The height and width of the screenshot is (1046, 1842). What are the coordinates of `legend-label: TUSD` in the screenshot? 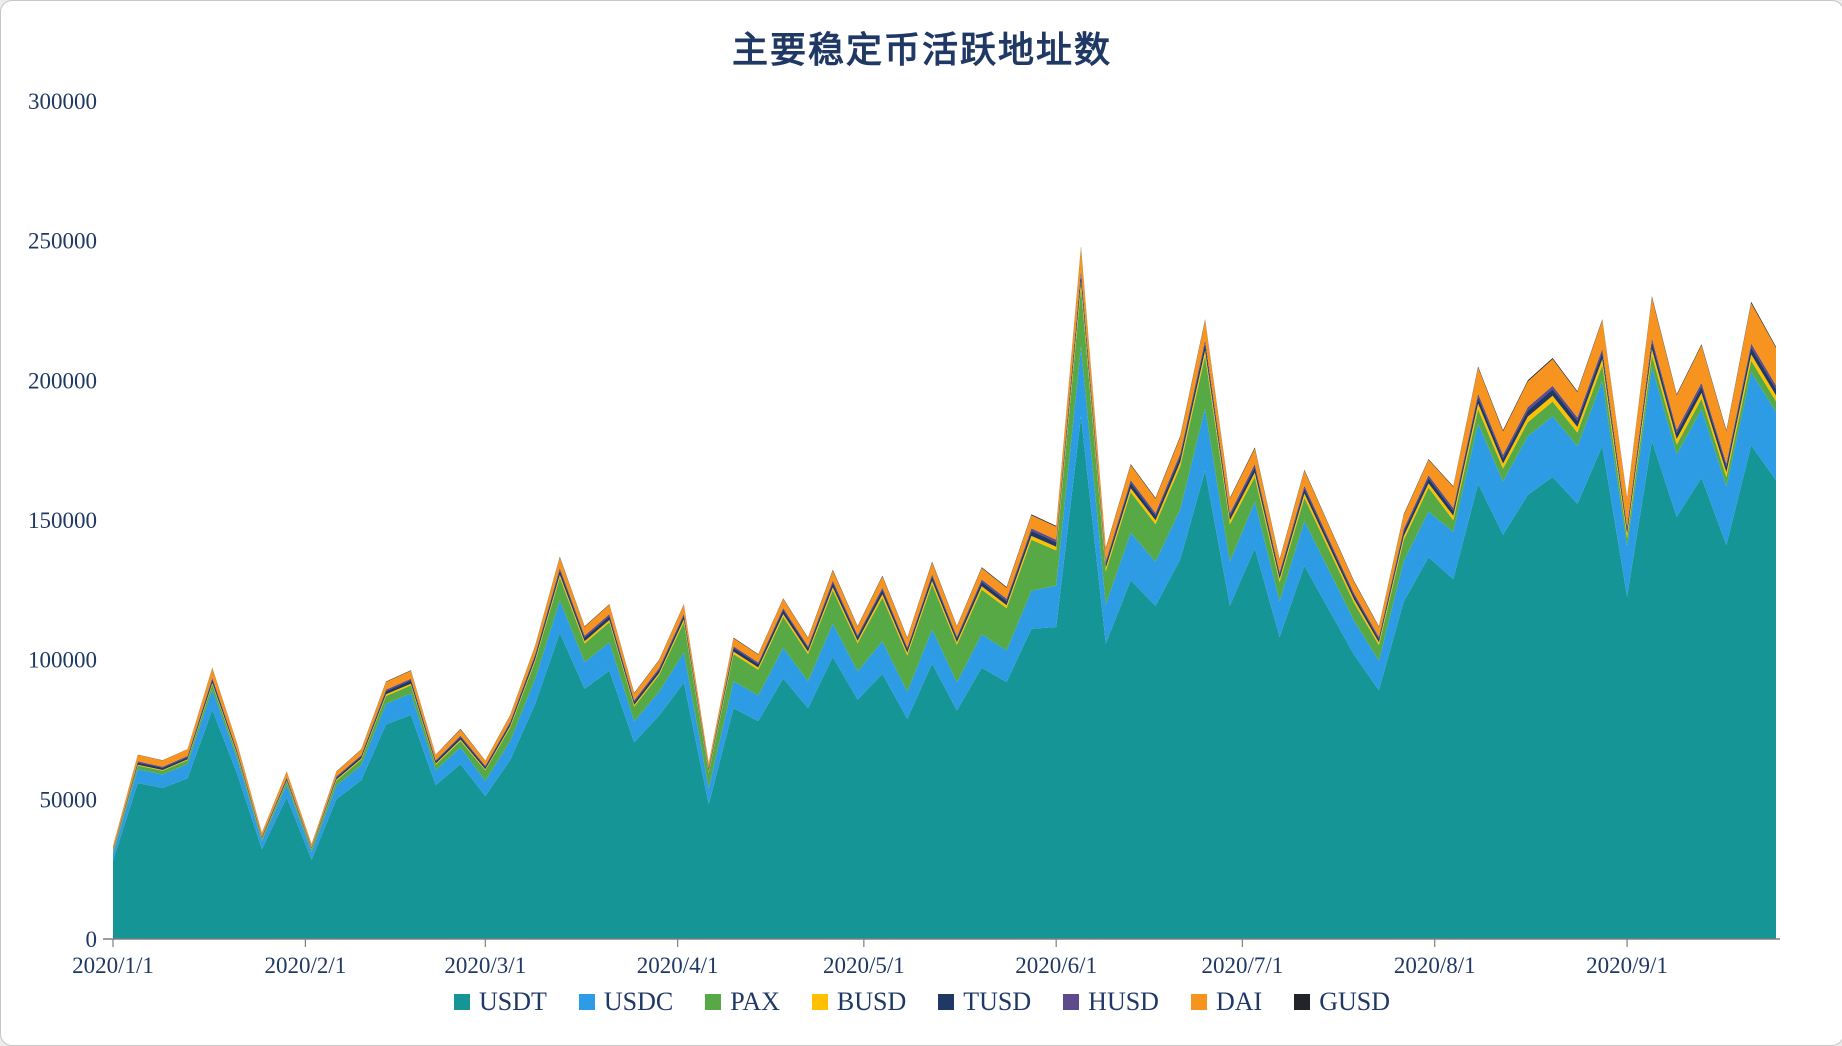 It's located at (997, 1001).